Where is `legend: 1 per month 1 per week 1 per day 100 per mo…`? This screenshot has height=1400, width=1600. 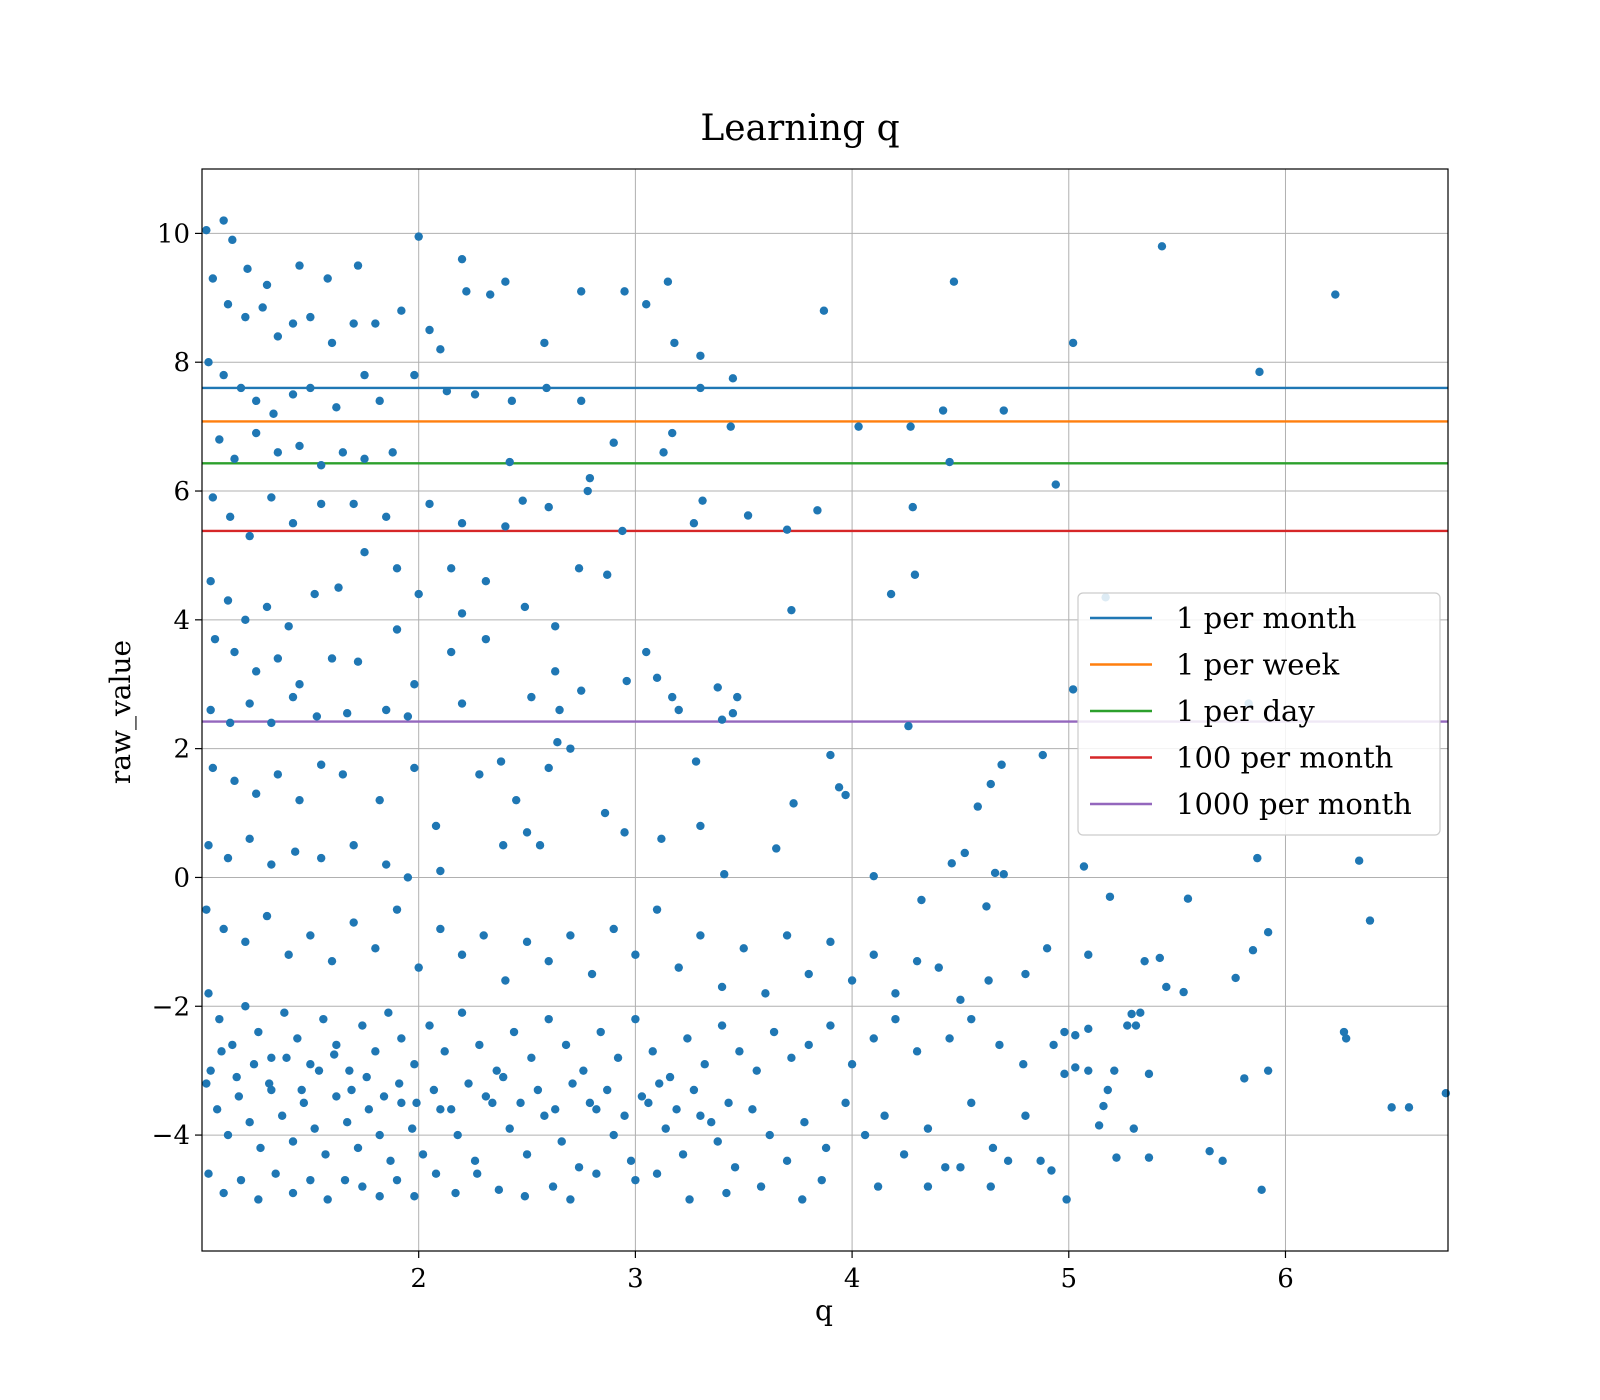
legend: 1 per month 1 per week 1 per day 100 per mo… is located at coordinates (1259, 714).